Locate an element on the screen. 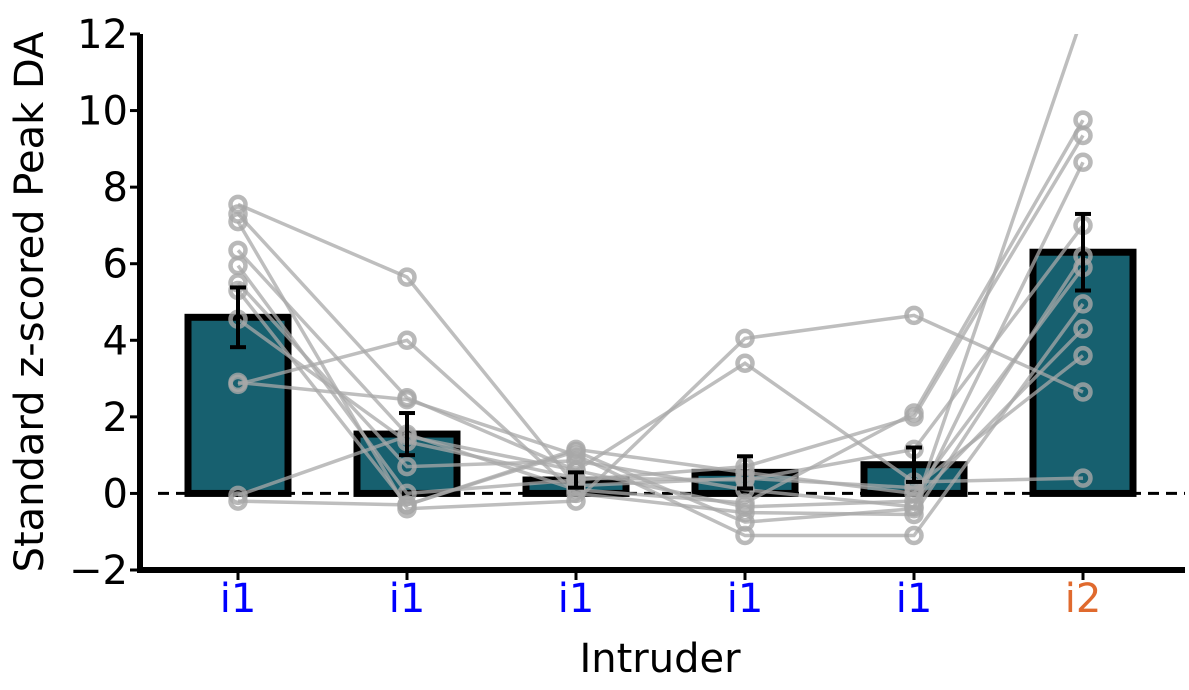  x-tick-label: i2 is located at coordinates (1083, 599).